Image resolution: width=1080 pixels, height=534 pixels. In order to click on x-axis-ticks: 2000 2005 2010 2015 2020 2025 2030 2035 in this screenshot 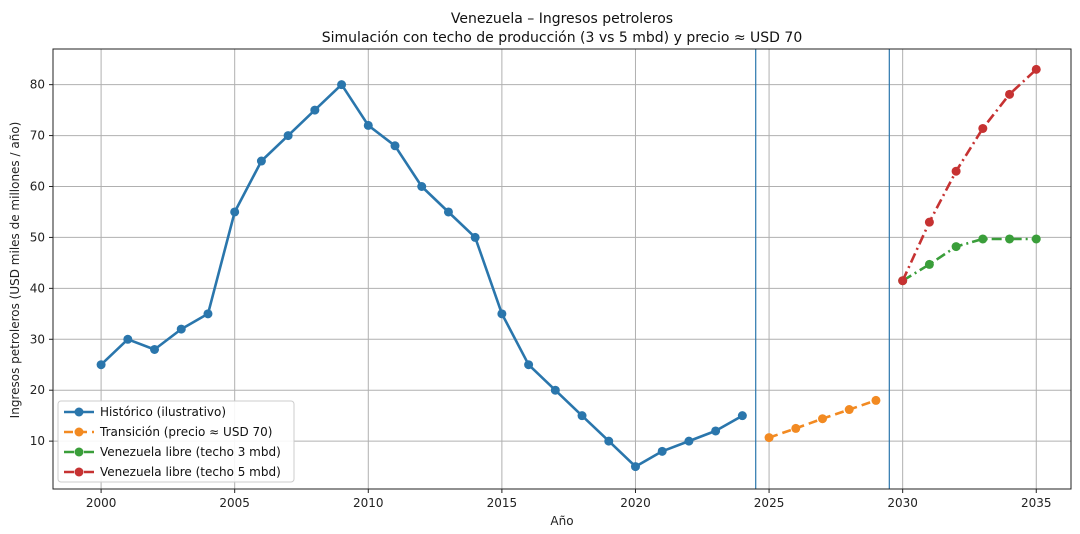, I will do `click(569, 499)`.